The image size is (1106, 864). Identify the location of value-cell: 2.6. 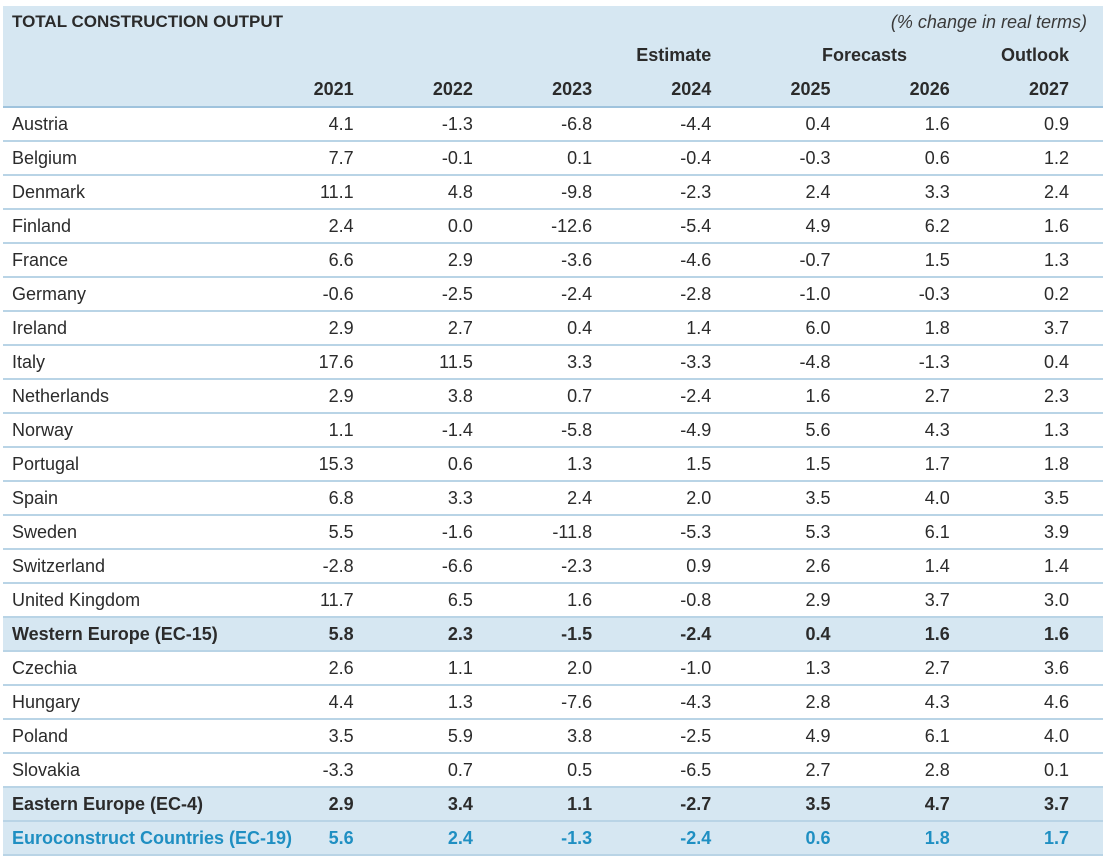
(328, 668).